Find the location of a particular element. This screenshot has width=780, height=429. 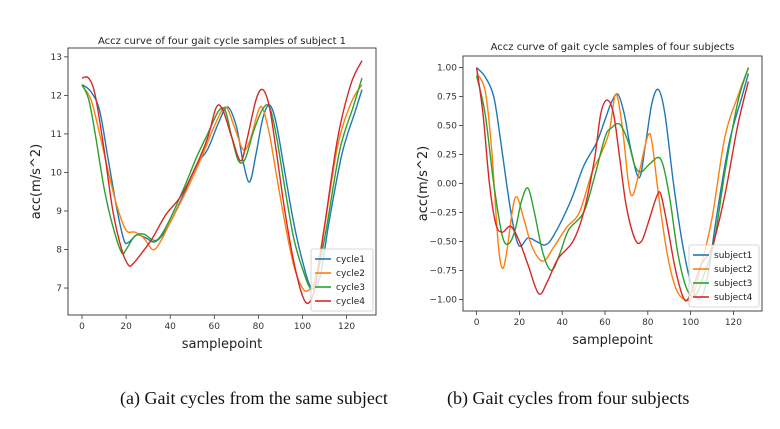

y-tick-label: 8 is located at coordinates (59, 251).